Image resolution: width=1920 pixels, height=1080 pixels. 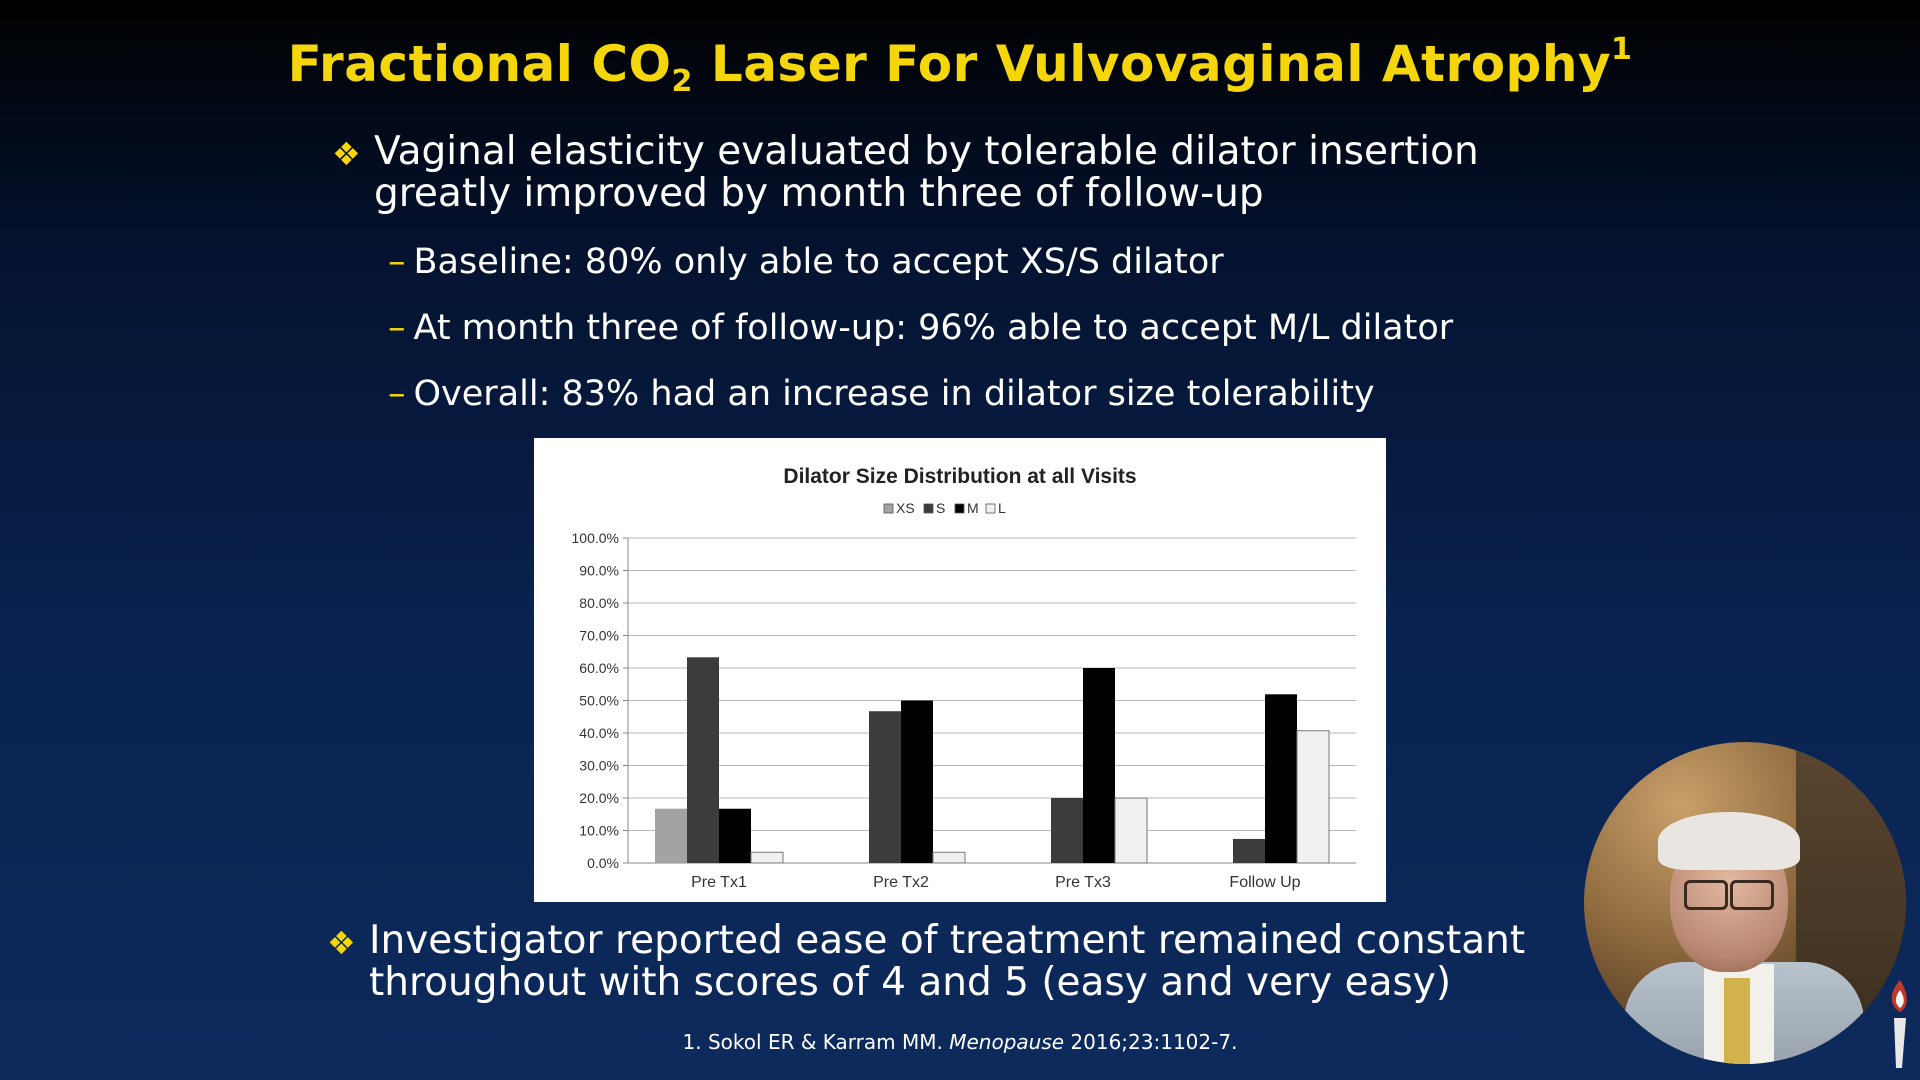 I want to click on bar-pre-tx1-m, so click(x=735, y=835).